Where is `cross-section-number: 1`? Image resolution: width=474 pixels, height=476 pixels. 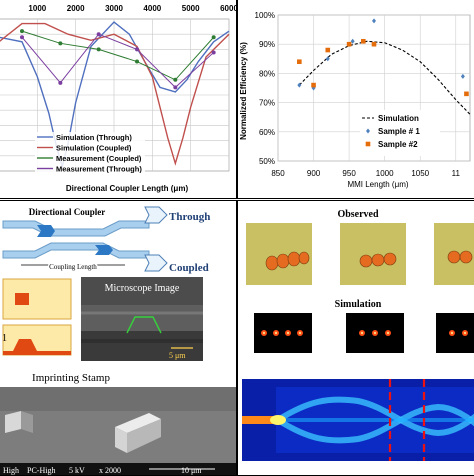 cross-section-number: 1 is located at coordinates (4, 338).